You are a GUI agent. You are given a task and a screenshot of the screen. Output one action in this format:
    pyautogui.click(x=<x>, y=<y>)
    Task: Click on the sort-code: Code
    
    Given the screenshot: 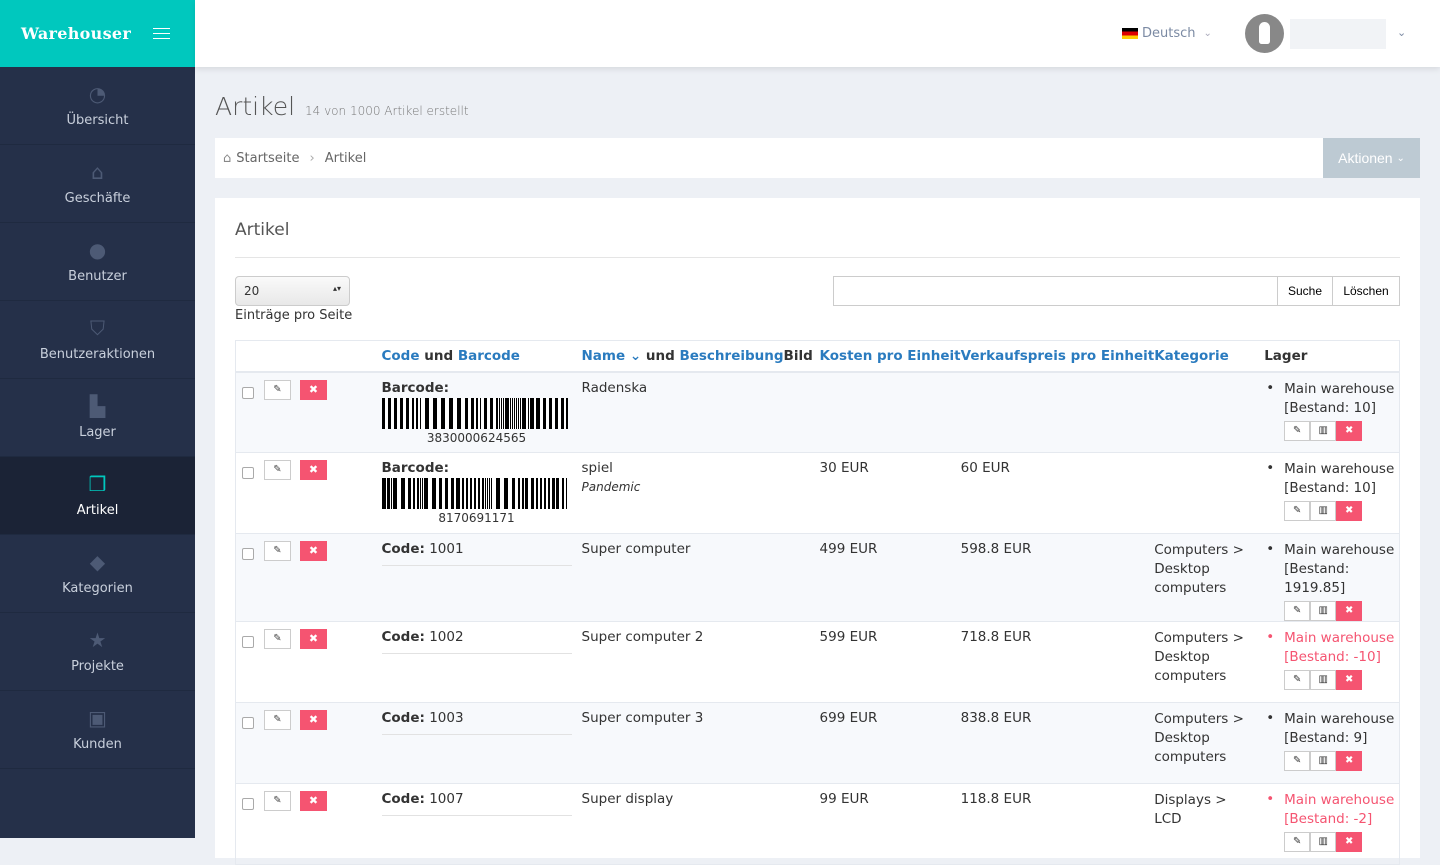 What is the action you would take?
    pyautogui.click(x=400, y=355)
    